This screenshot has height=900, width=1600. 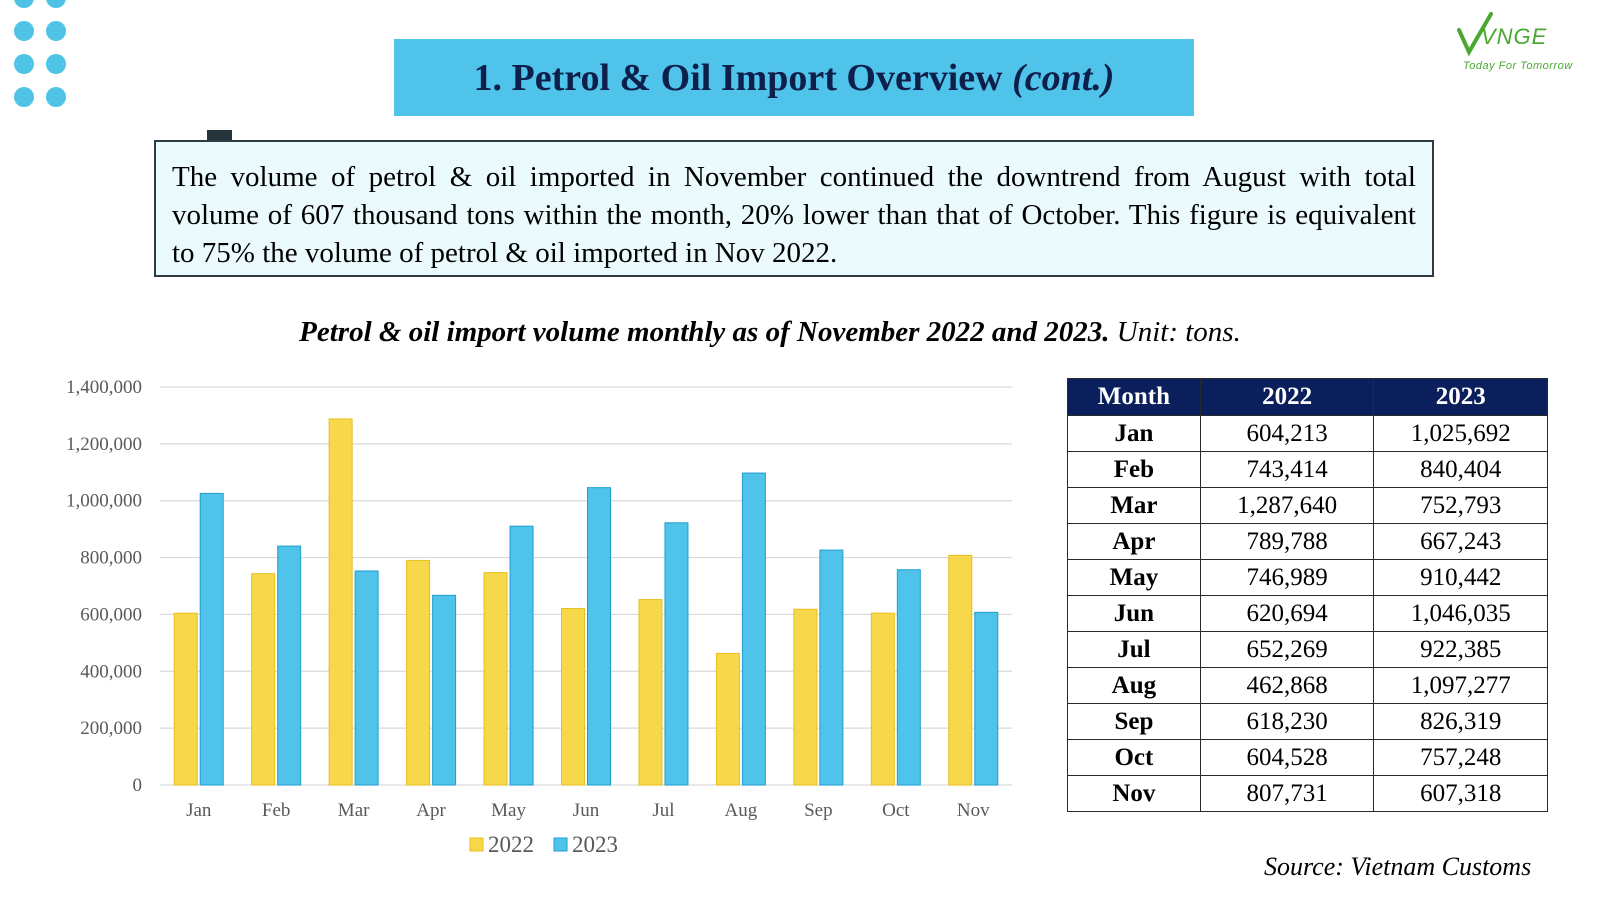 I want to click on decorative-dot-grid, so click(x=44, y=54).